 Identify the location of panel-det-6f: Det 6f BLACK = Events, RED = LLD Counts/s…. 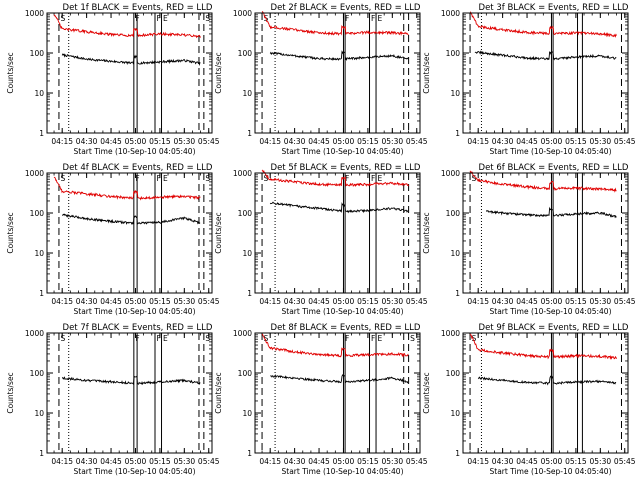
(529, 239).